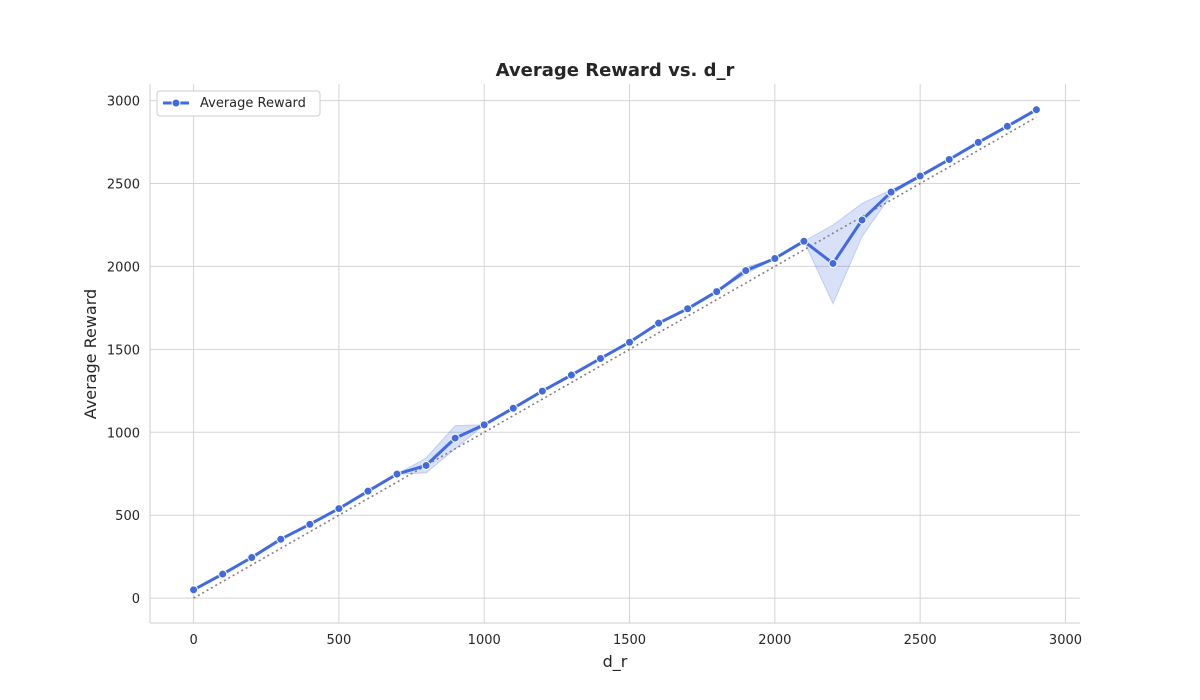 Image resolution: width=1200 pixels, height=700 pixels. What do you see at coordinates (90, 354) in the screenshot?
I see `y-axis-label: Average Reward` at bounding box center [90, 354].